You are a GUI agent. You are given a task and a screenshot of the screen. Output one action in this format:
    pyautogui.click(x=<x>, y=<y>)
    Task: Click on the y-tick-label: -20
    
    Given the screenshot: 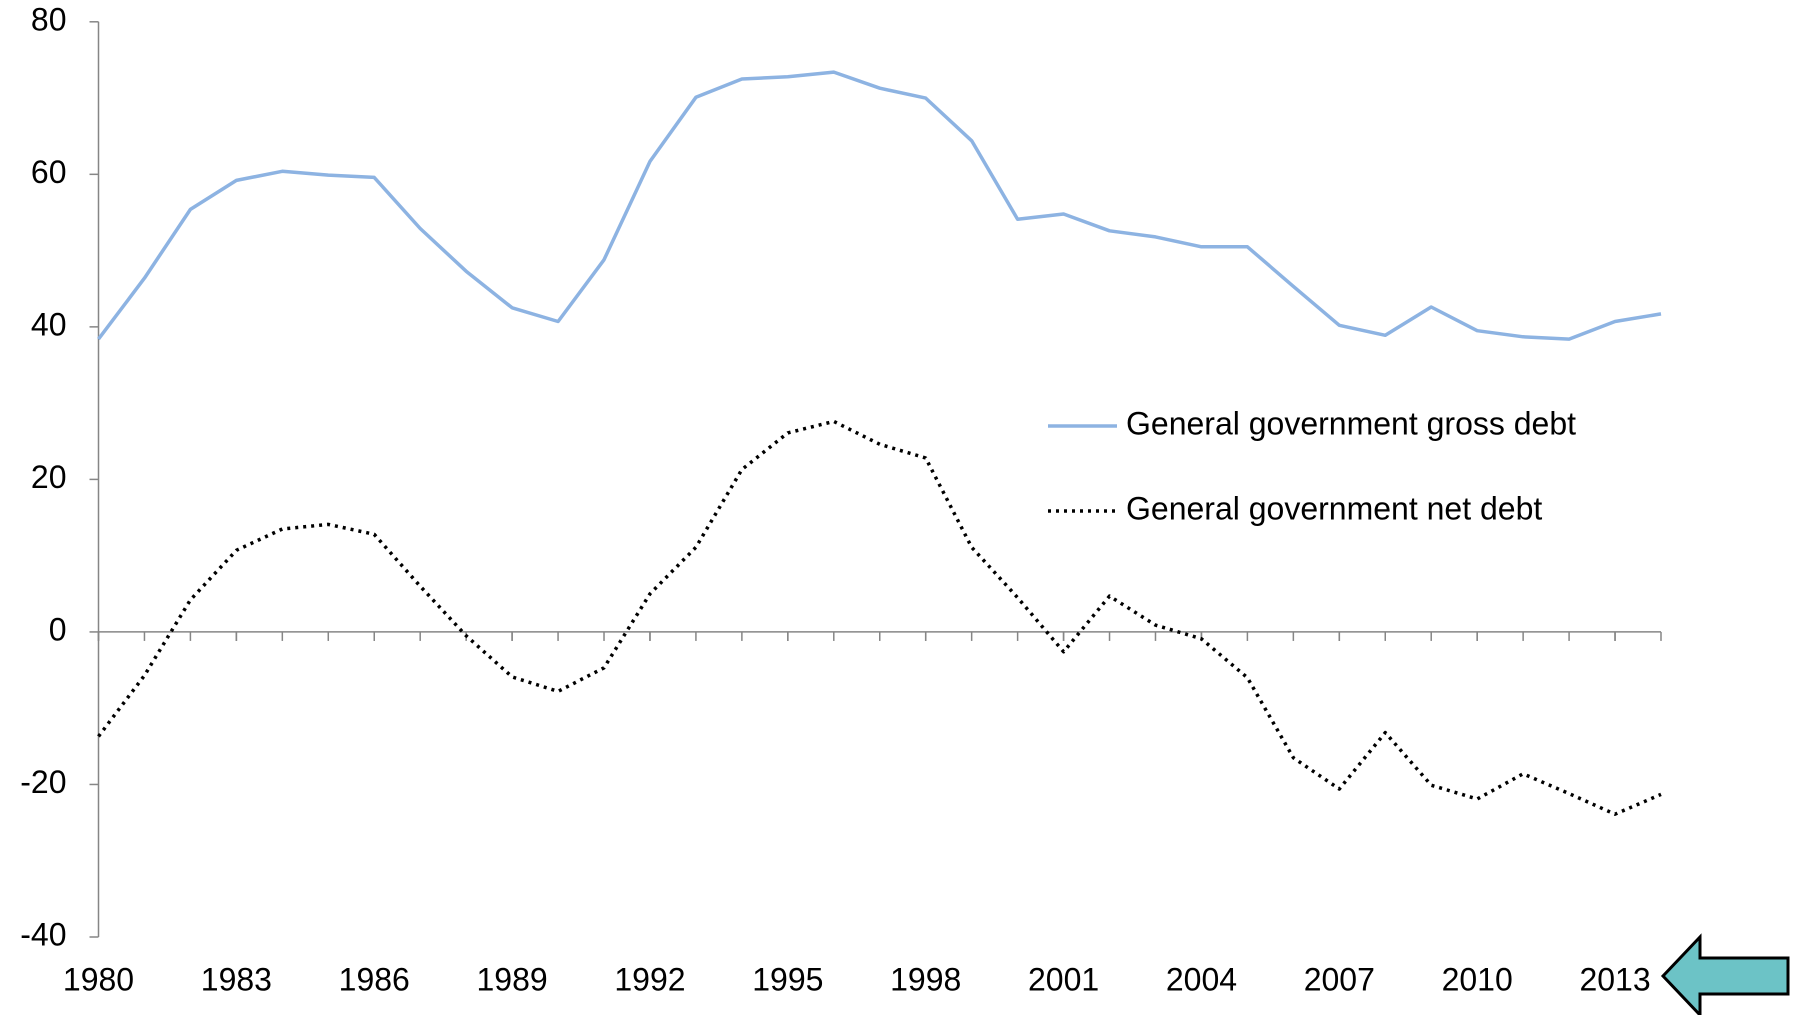 What is the action you would take?
    pyautogui.click(x=43, y=782)
    